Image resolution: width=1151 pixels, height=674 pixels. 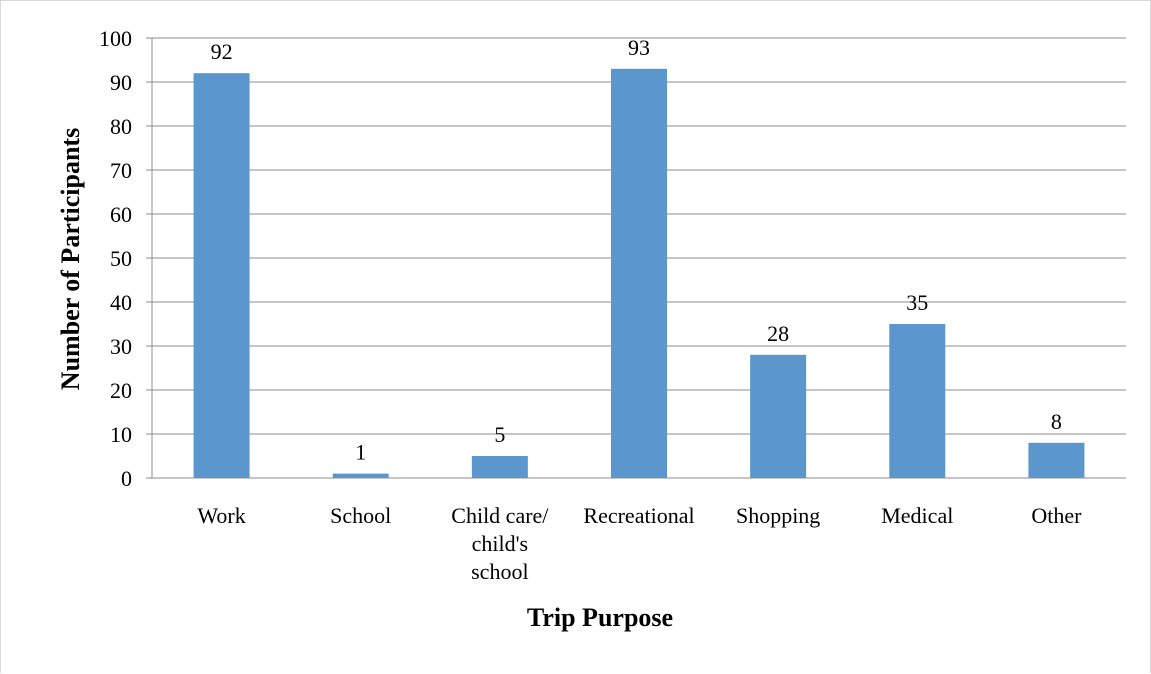 I want to click on y-tick-label: 0, so click(x=126, y=478).